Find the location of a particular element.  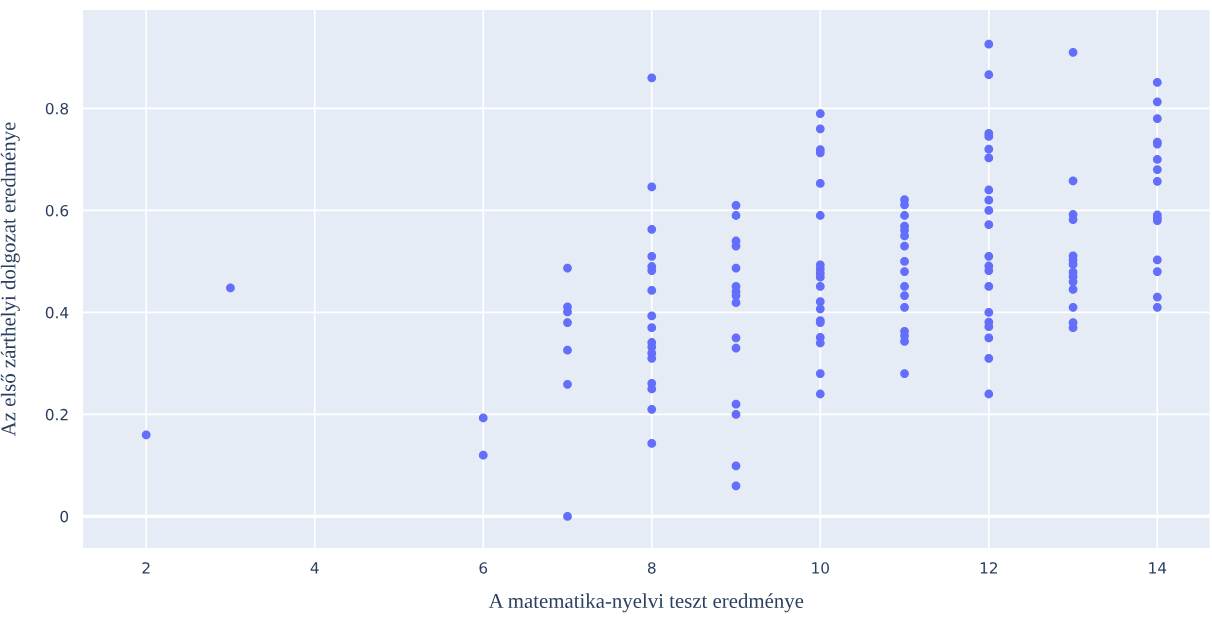

y-tick-label: 0.2 is located at coordinates (56, 414).